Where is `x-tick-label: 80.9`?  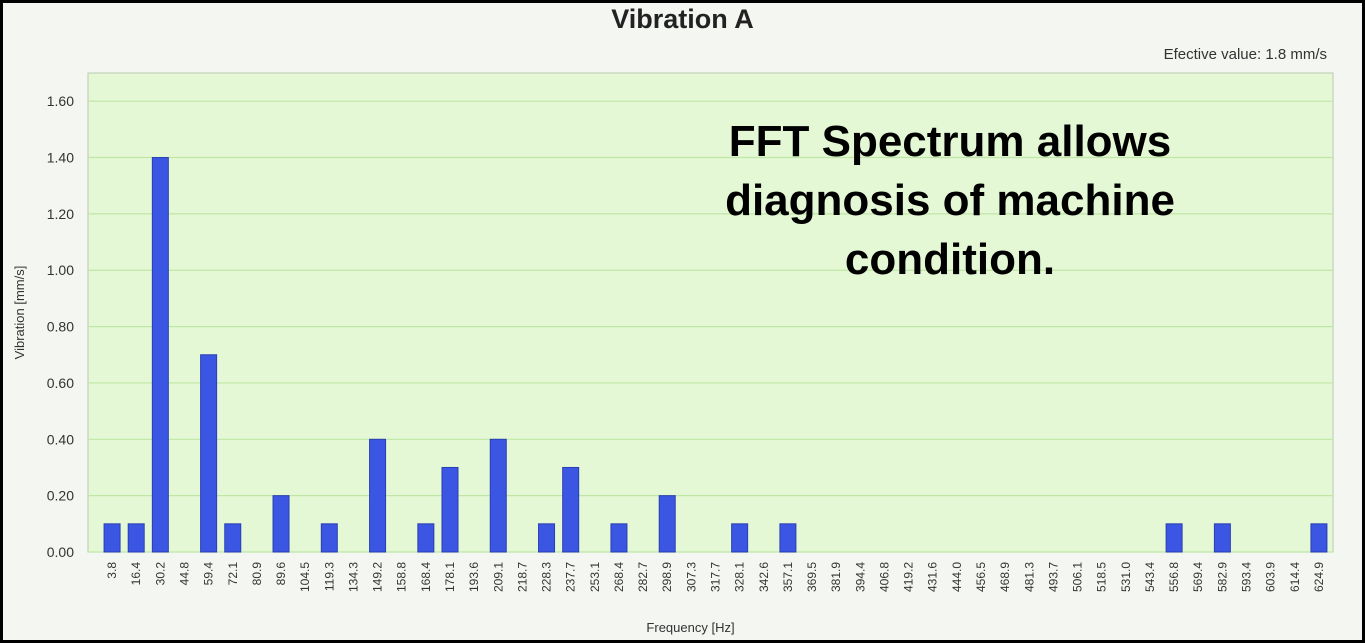 x-tick-label: 80.9 is located at coordinates (257, 574).